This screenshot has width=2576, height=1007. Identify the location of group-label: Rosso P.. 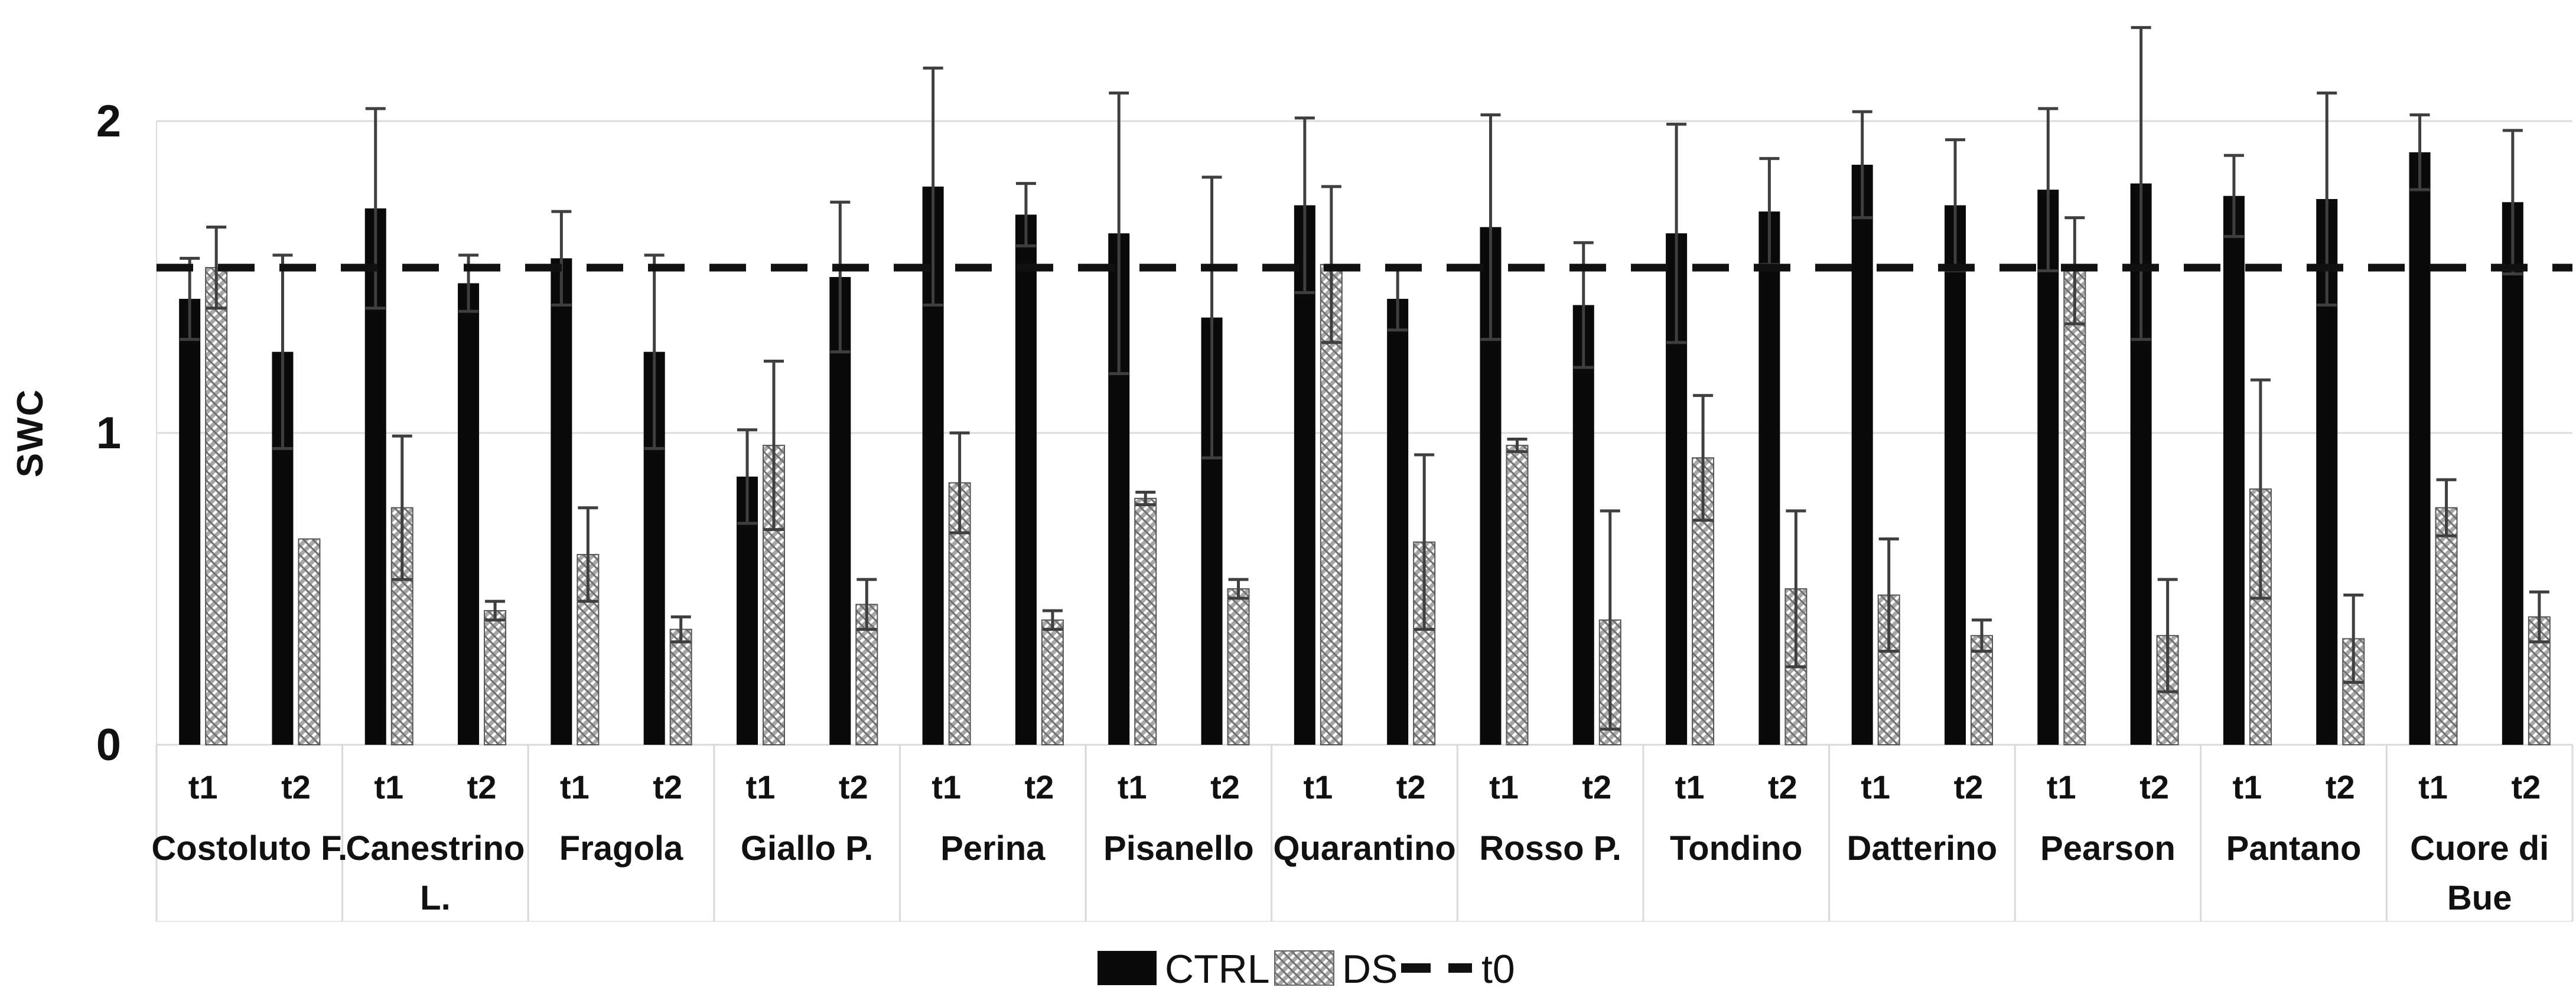
(1550, 848).